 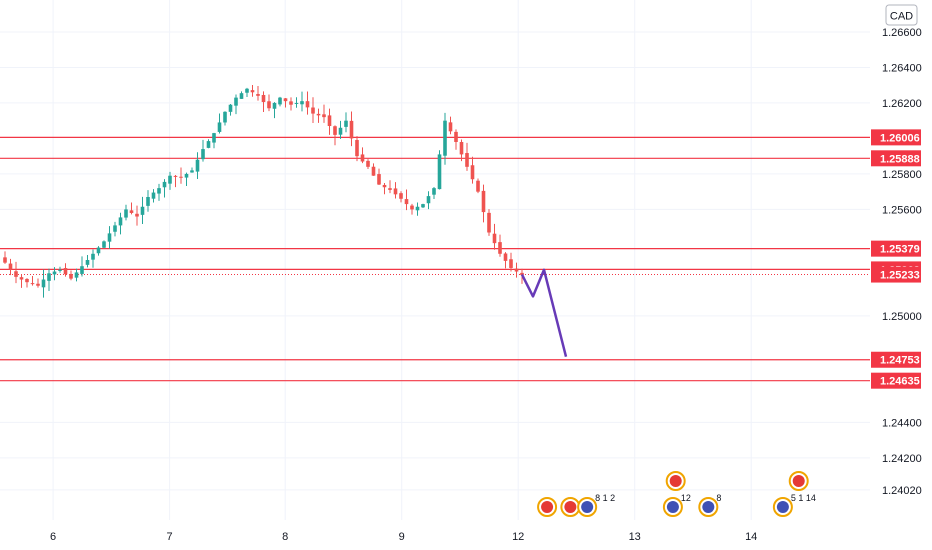 I want to click on economic-event-icon: 5 1 14, so click(x=794, y=505).